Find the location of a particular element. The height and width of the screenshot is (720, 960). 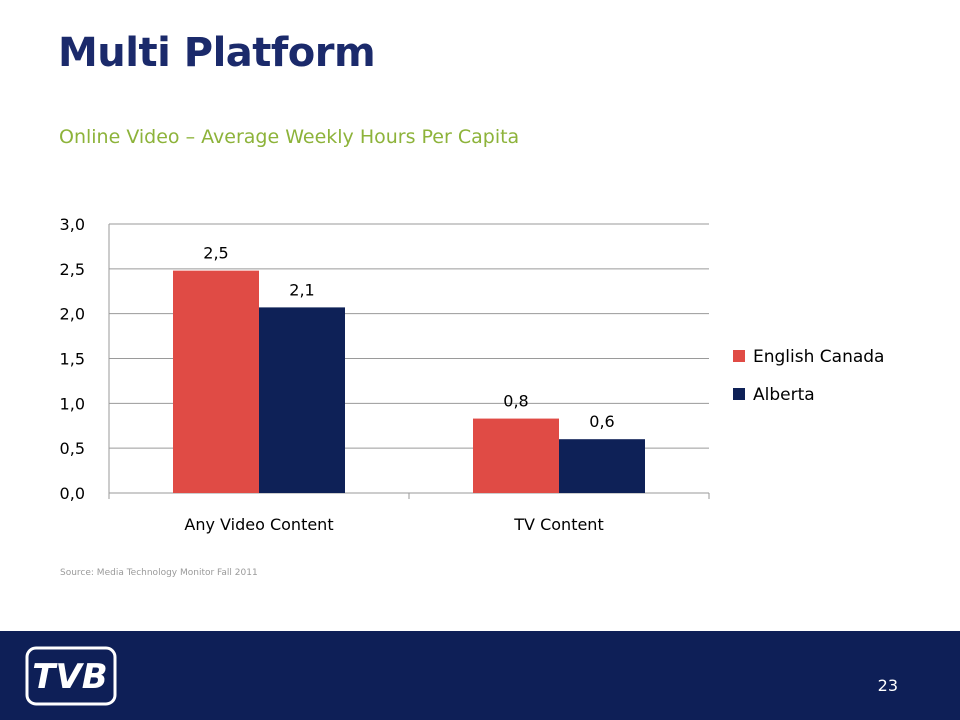

y-tick-label: 2,0 is located at coordinates (72, 314).